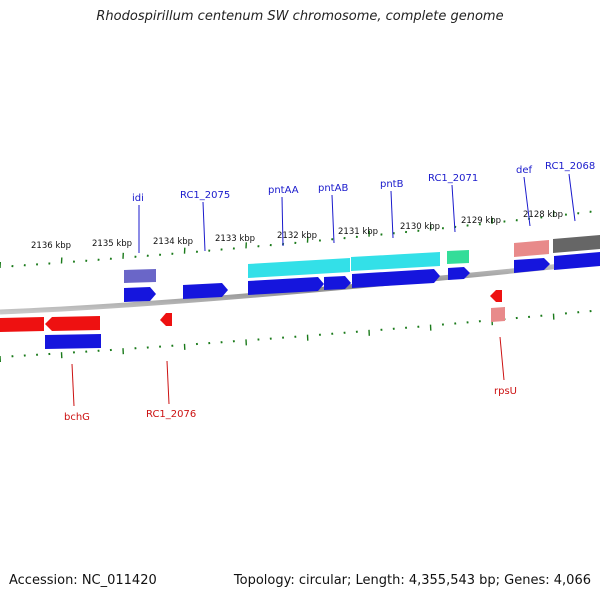 The height and width of the screenshot is (600, 600). What do you see at coordinates (235, 239) in the screenshot?
I see `scale-label-2133: 2133 kbp` at bounding box center [235, 239].